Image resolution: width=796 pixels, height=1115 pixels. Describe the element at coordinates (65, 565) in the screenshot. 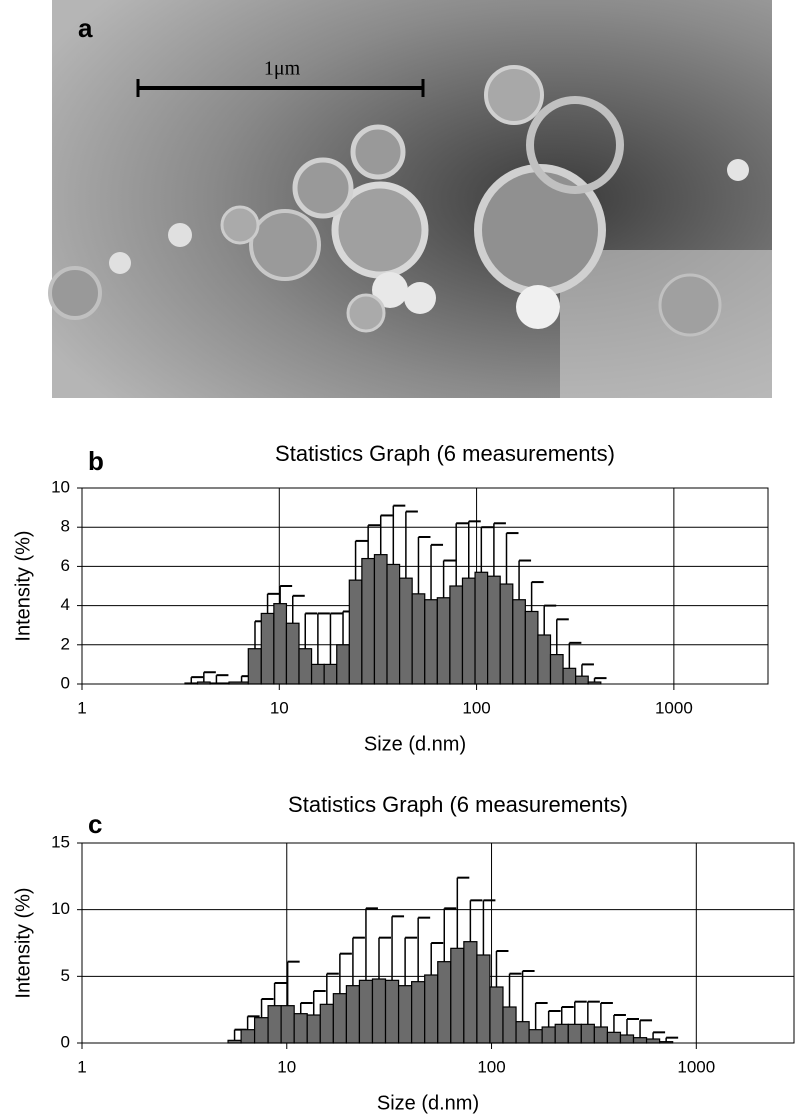

I see `y-tick-label: 6` at that location.